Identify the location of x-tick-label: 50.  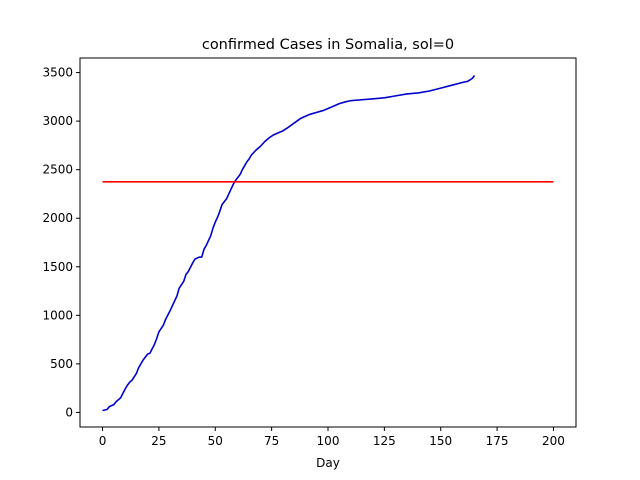
(215, 441).